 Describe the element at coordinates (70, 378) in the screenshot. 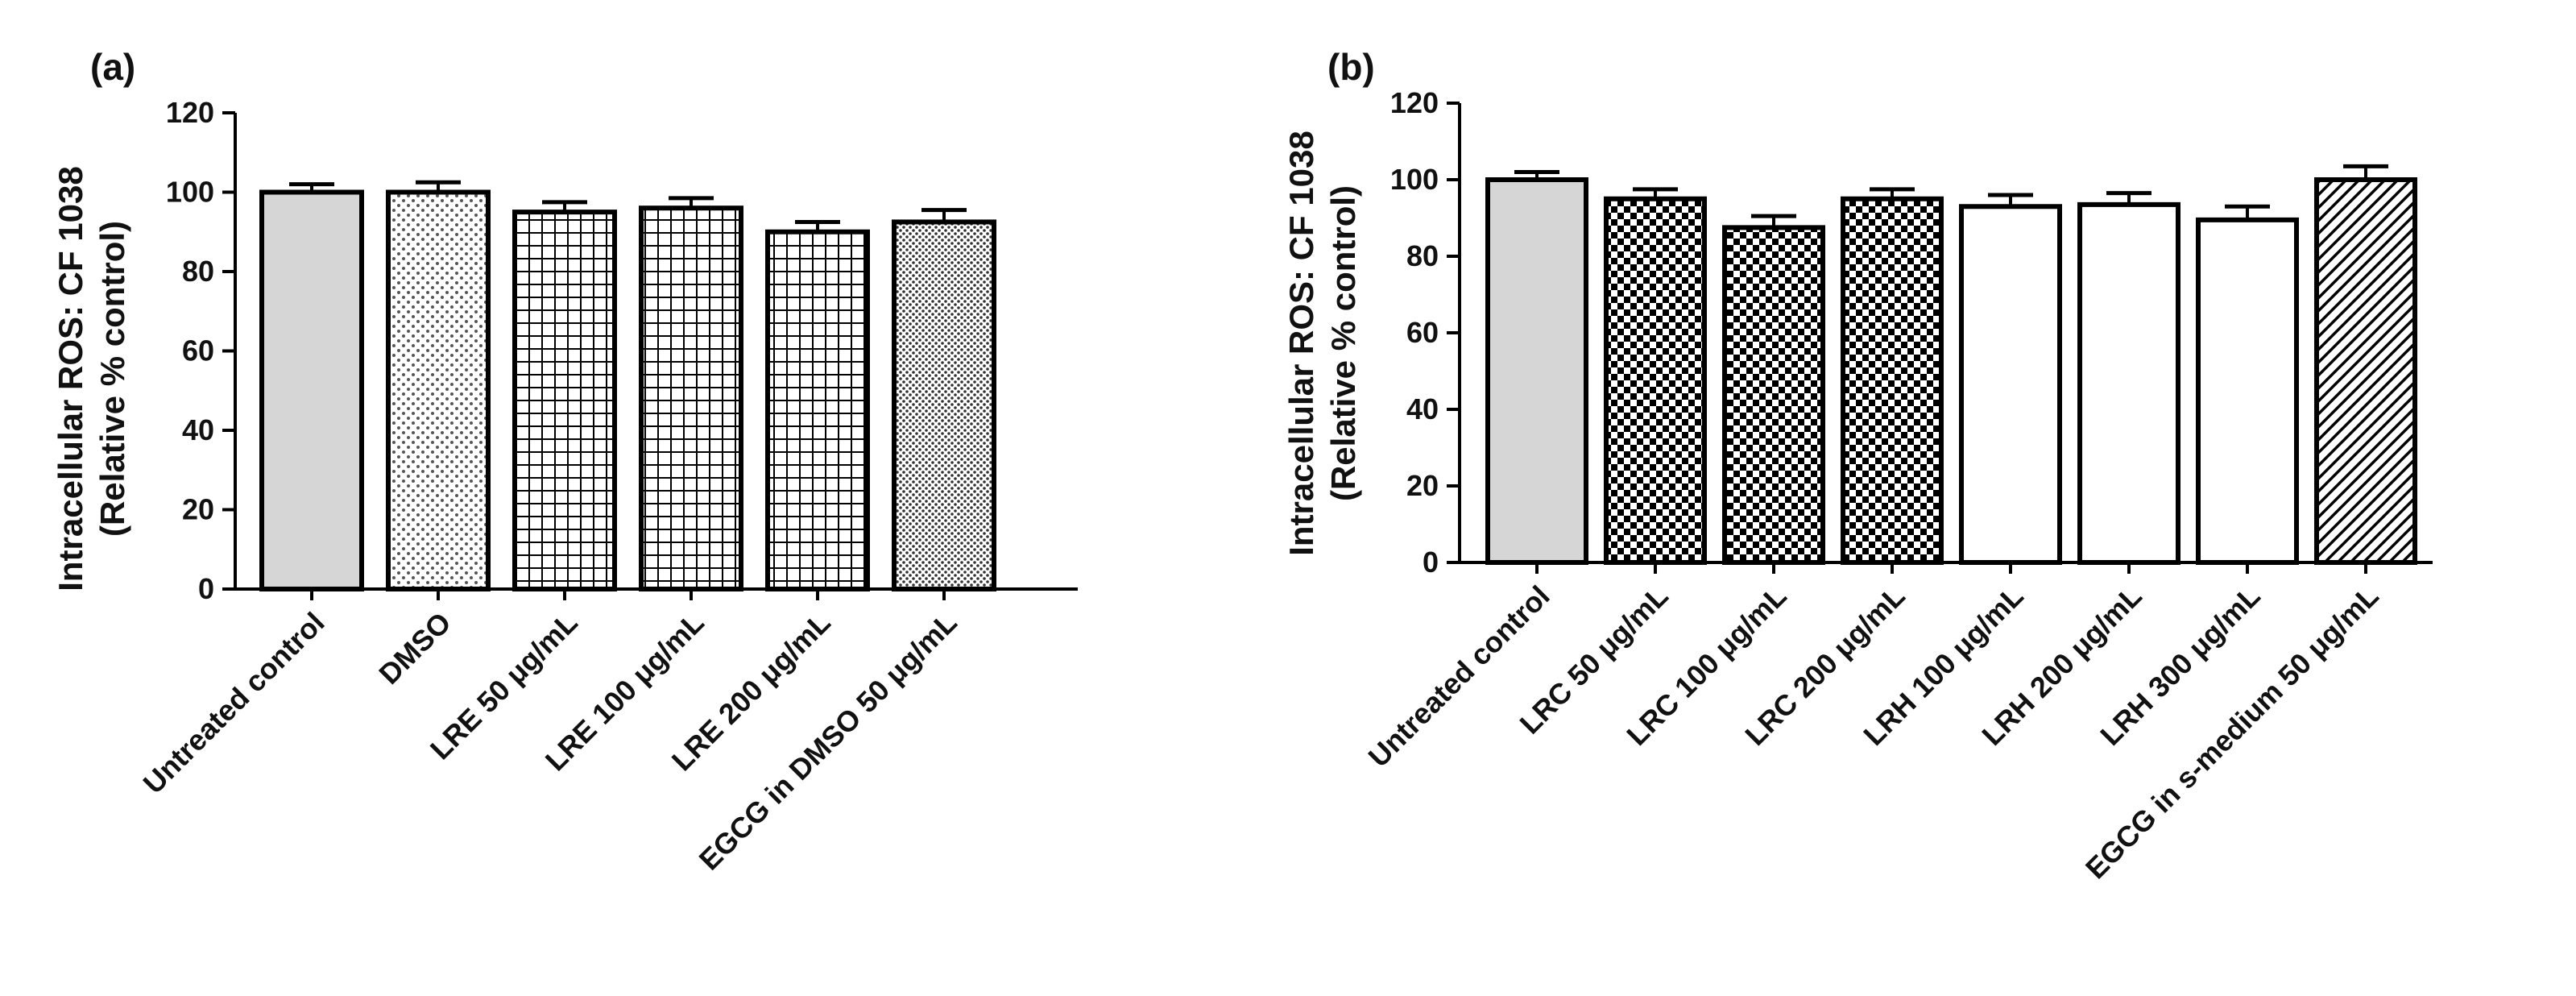

I see `panel-a-ylabel-line1: Intracellular ROS: CF 1038` at that location.